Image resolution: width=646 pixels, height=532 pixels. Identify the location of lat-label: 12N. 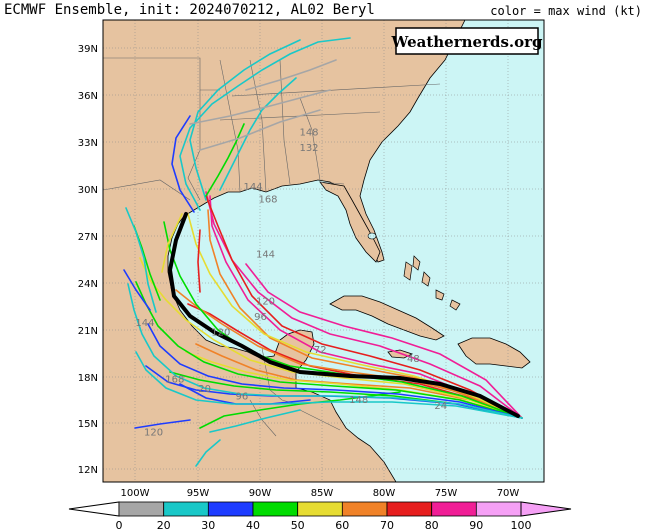
(88, 470).